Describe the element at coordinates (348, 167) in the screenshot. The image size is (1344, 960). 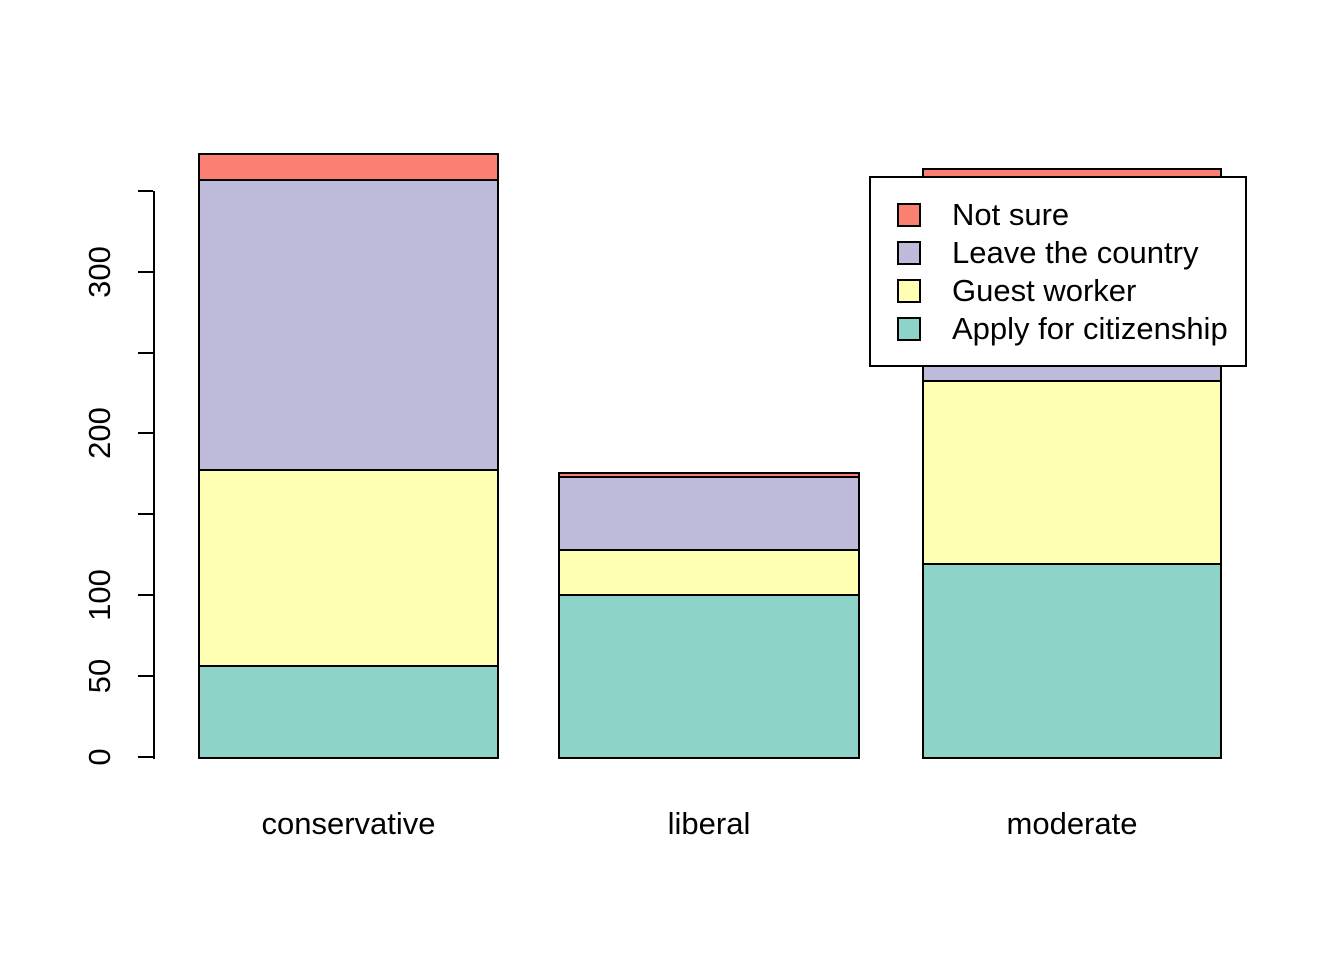
I see `segment-conservative-not-sure` at that location.